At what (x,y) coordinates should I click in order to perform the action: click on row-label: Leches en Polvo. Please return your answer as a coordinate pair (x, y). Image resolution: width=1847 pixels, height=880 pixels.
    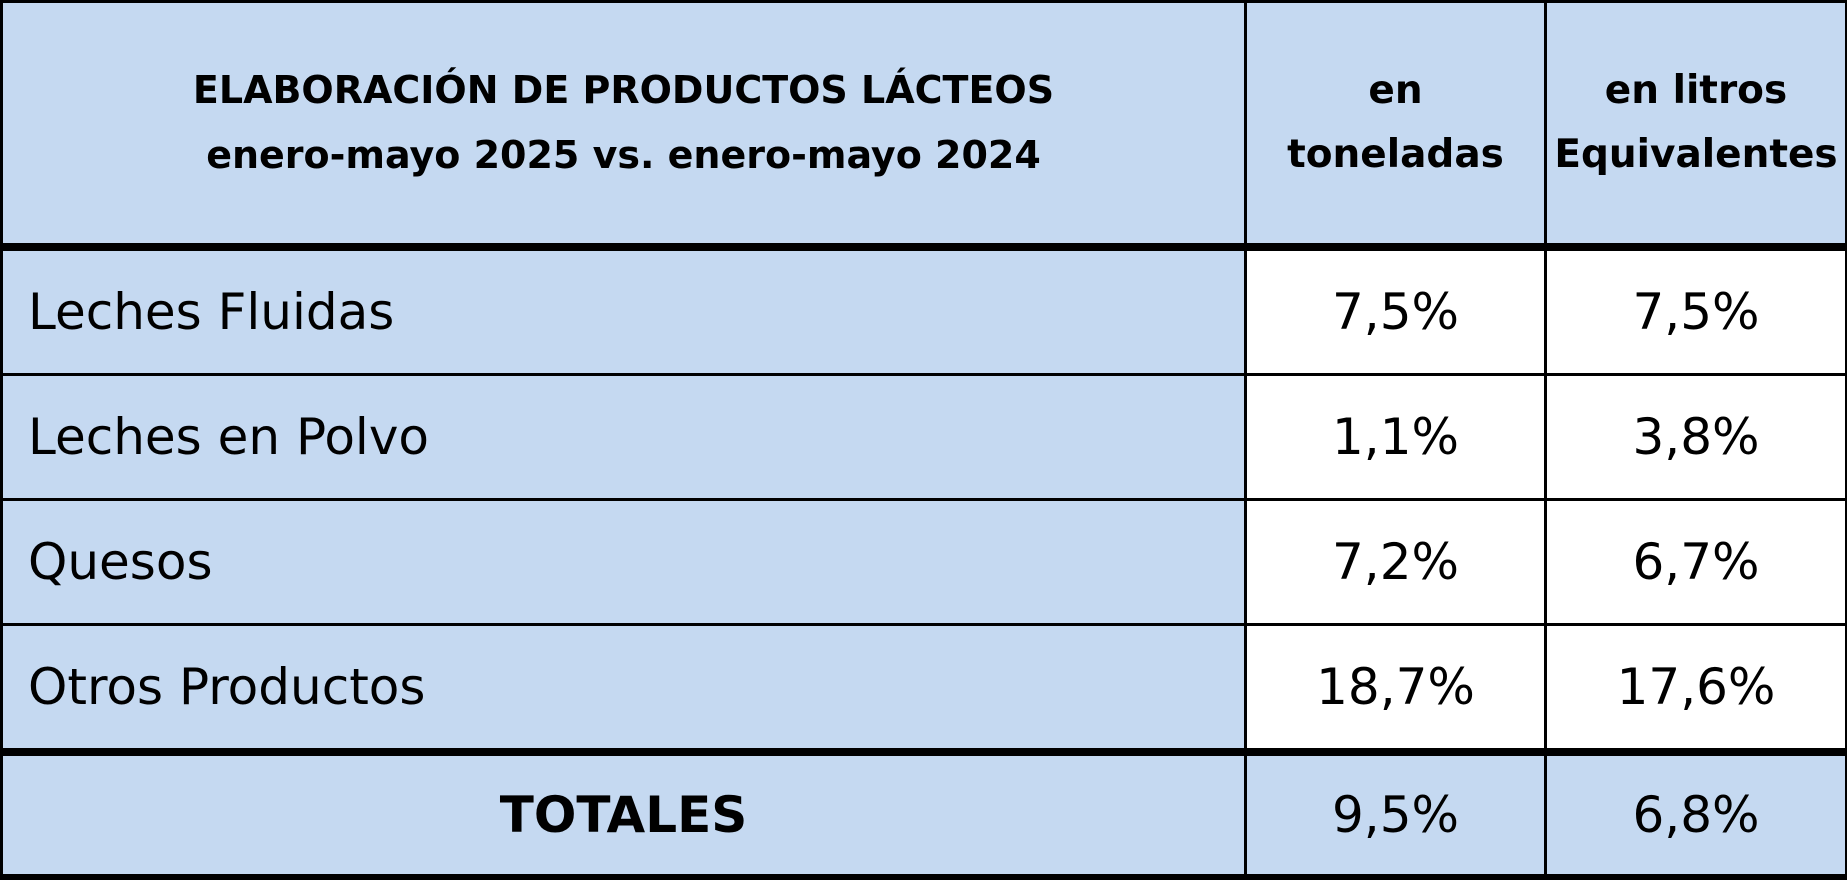
    Looking at the image, I should click on (623, 437).